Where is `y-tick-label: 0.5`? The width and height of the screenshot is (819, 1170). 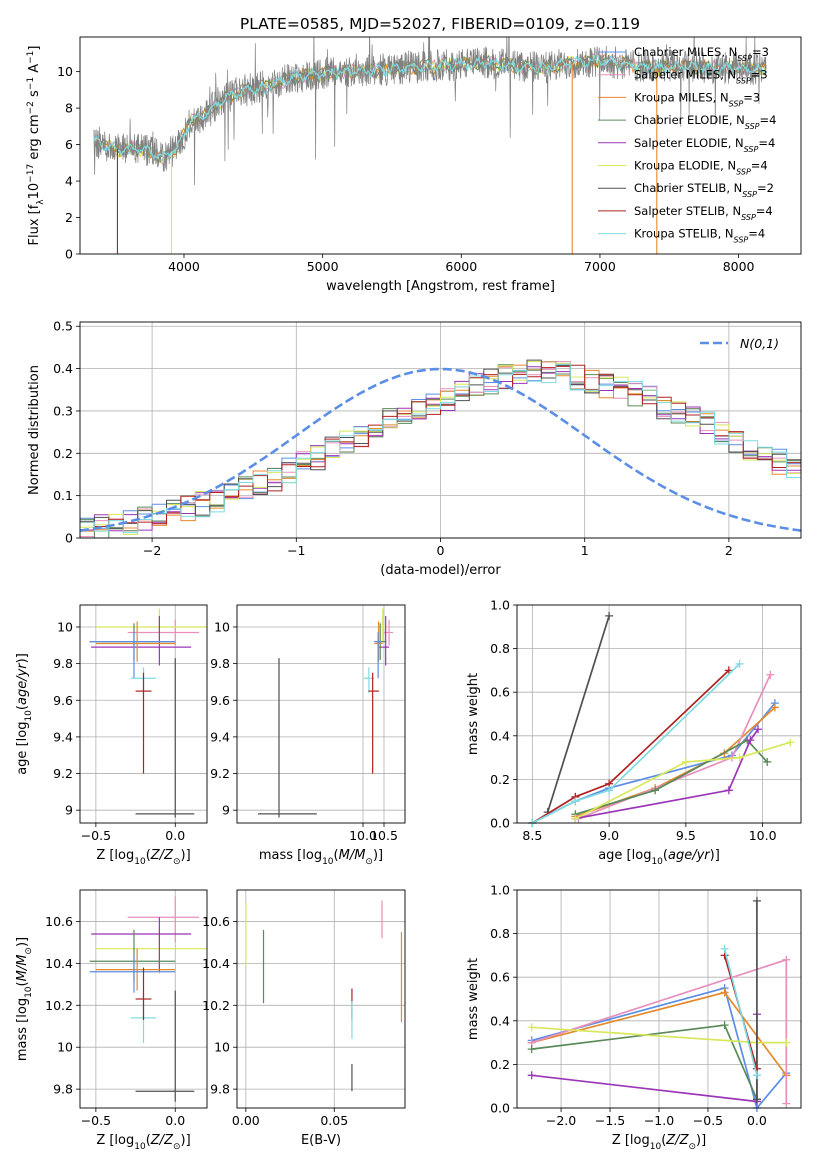
y-tick-label: 0.5 is located at coordinates (63, 326).